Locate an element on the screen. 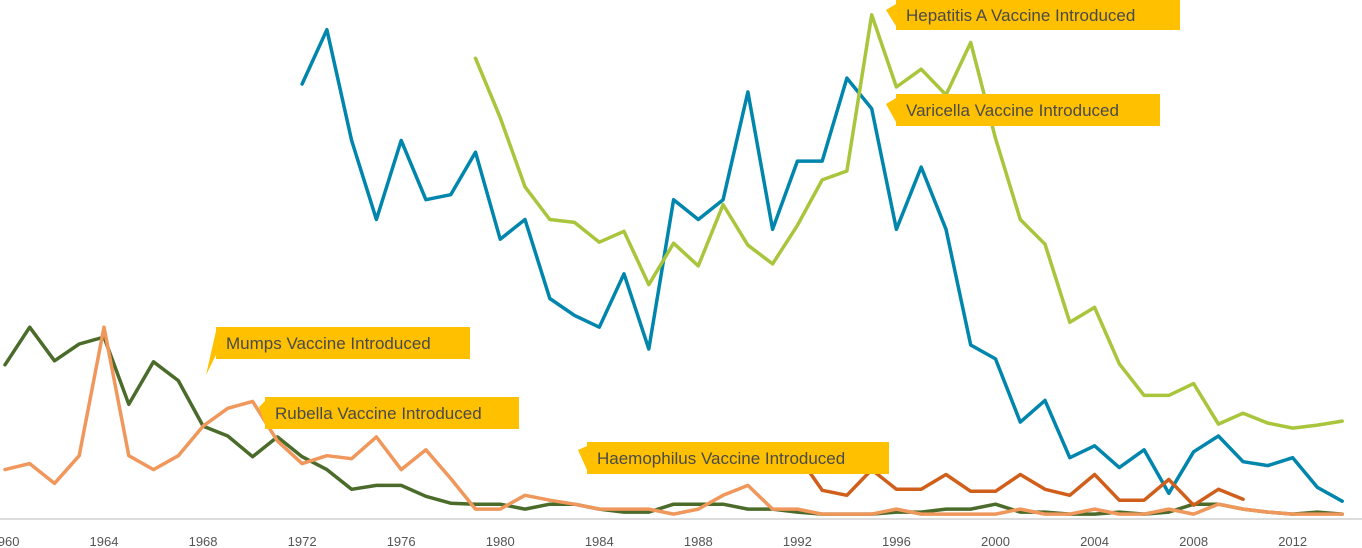 The image size is (1362, 548). x-tick-label: 1984 is located at coordinates (599, 541).